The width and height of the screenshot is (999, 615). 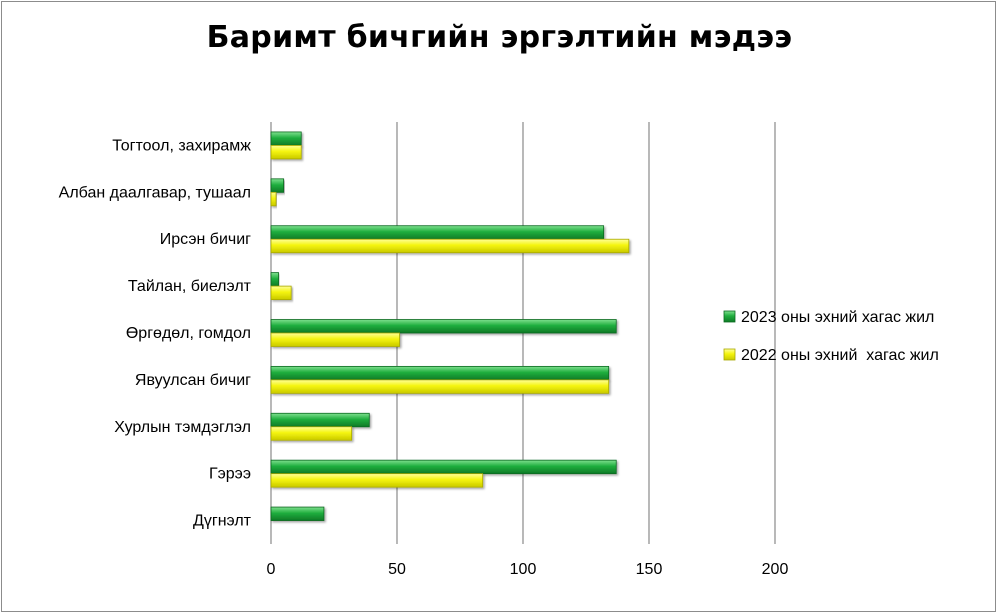 I want to click on category-label: Тогтоол, захирамж, so click(x=181, y=145).